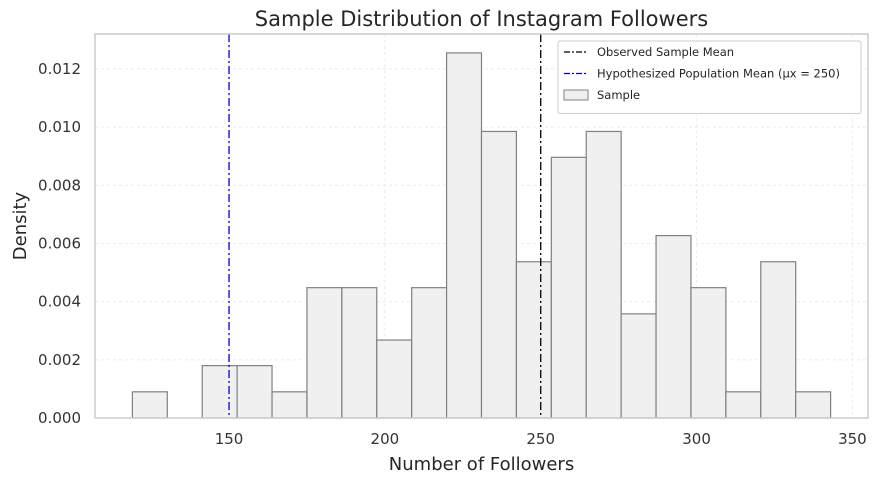 The height and width of the screenshot is (484, 882). Describe the element at coordinates (229, 439) in the screenshot. I see `x-tick-label: 150` at that location.